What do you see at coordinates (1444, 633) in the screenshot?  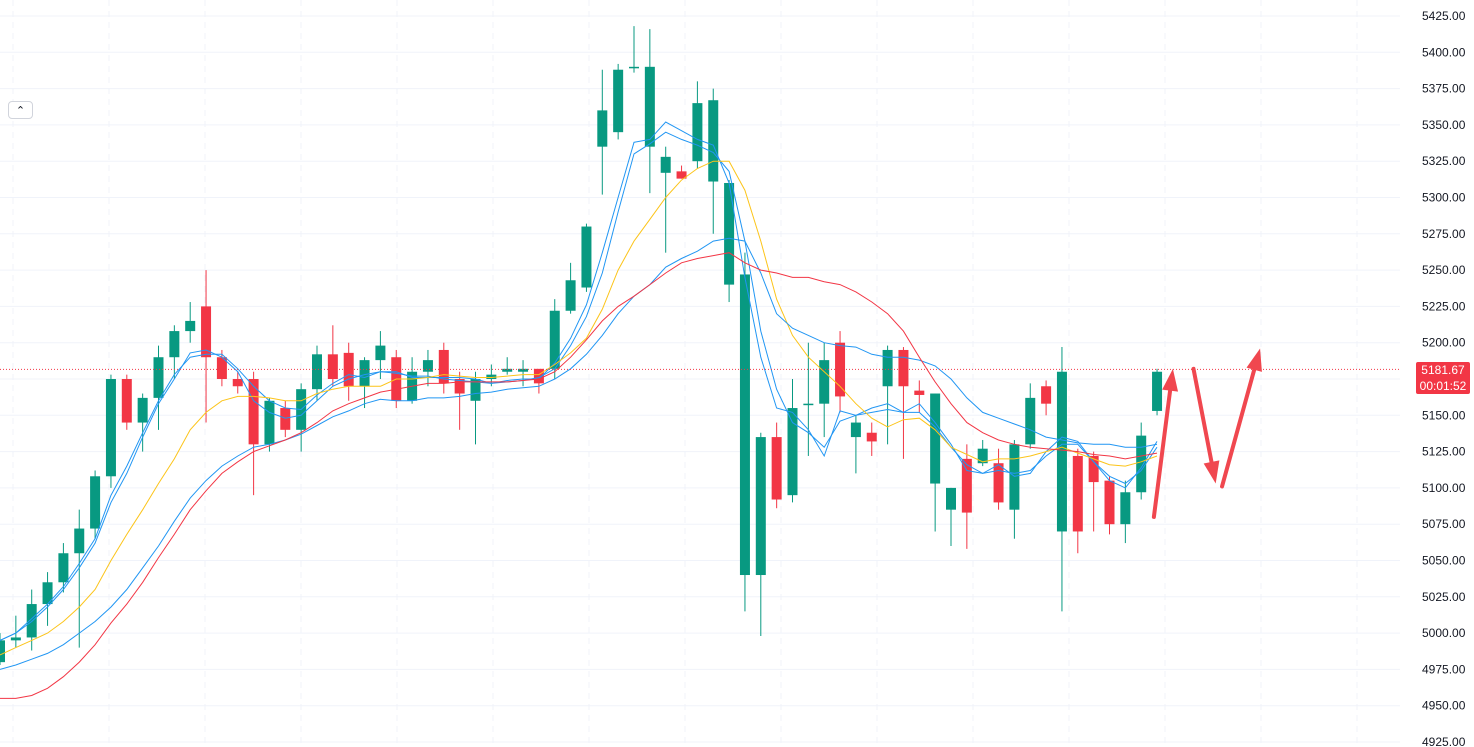 I see `y-tick-label: 5000.00` at bounding box center [1444, 633].